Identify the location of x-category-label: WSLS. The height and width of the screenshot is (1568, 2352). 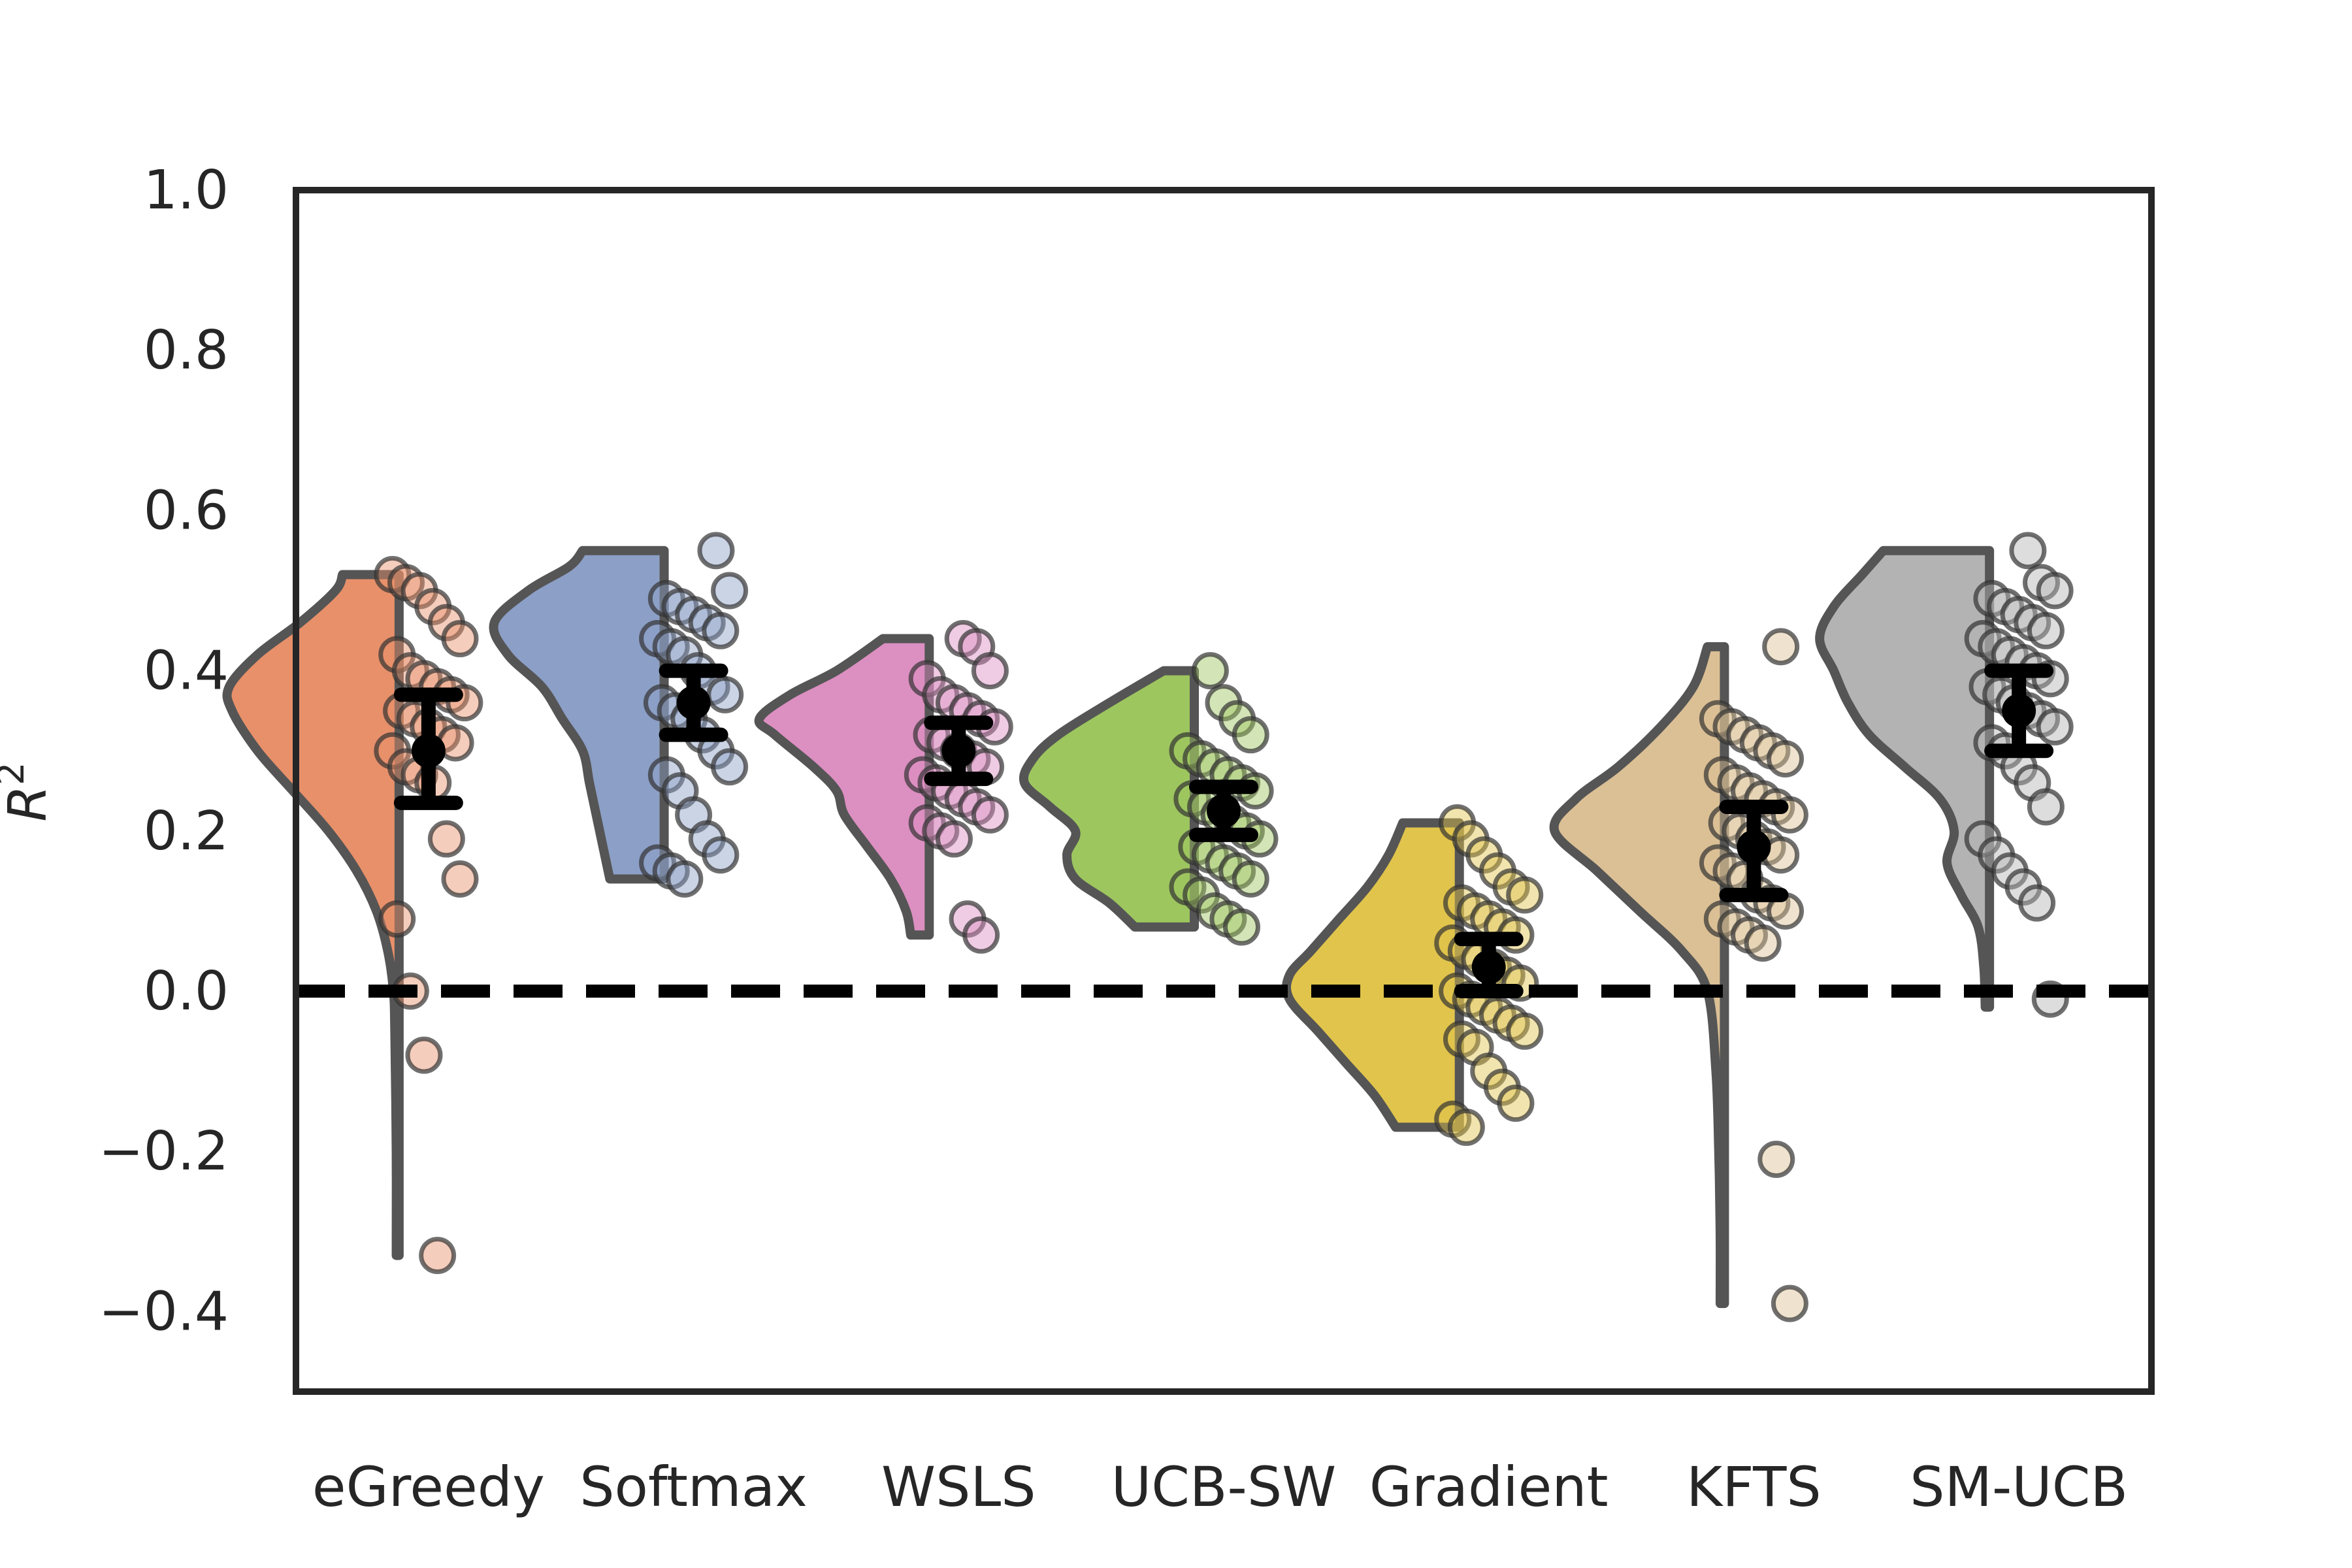
(958, 1487).